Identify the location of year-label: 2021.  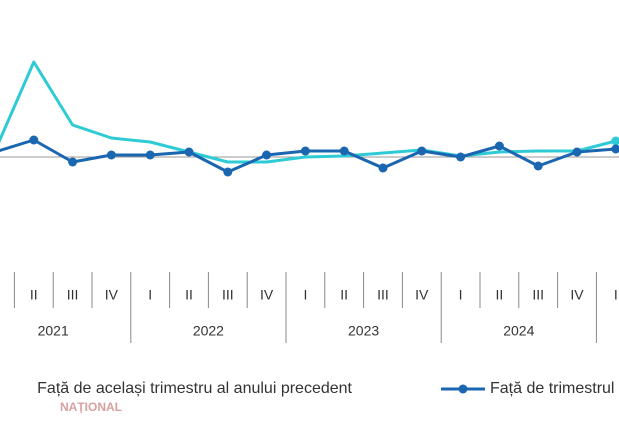
(53, 331).